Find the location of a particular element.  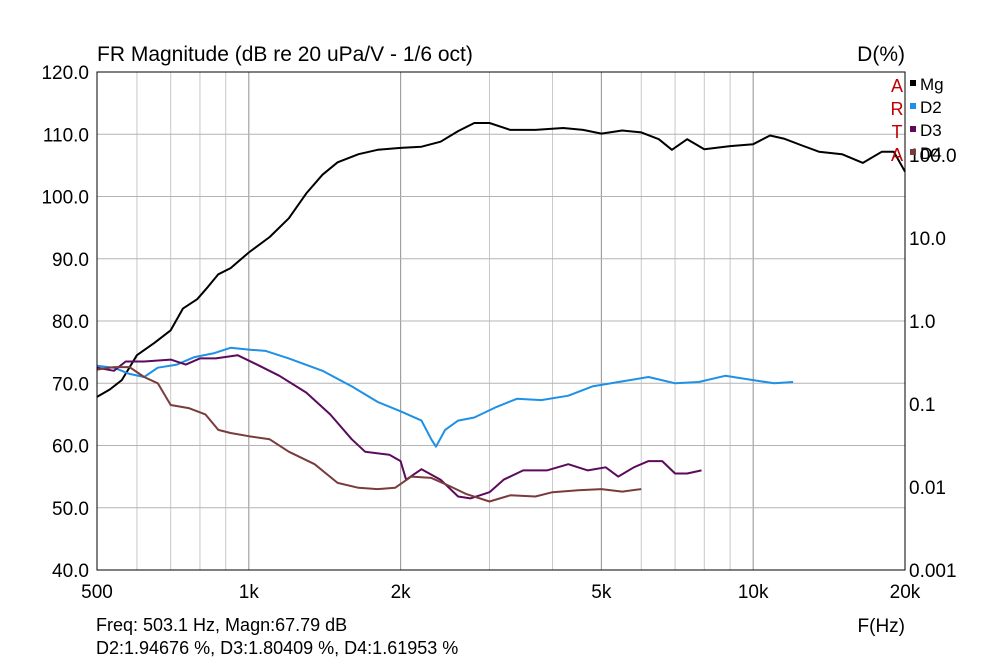

legend: Mg D2 D3 D4 is located at coordinates (927, 119).